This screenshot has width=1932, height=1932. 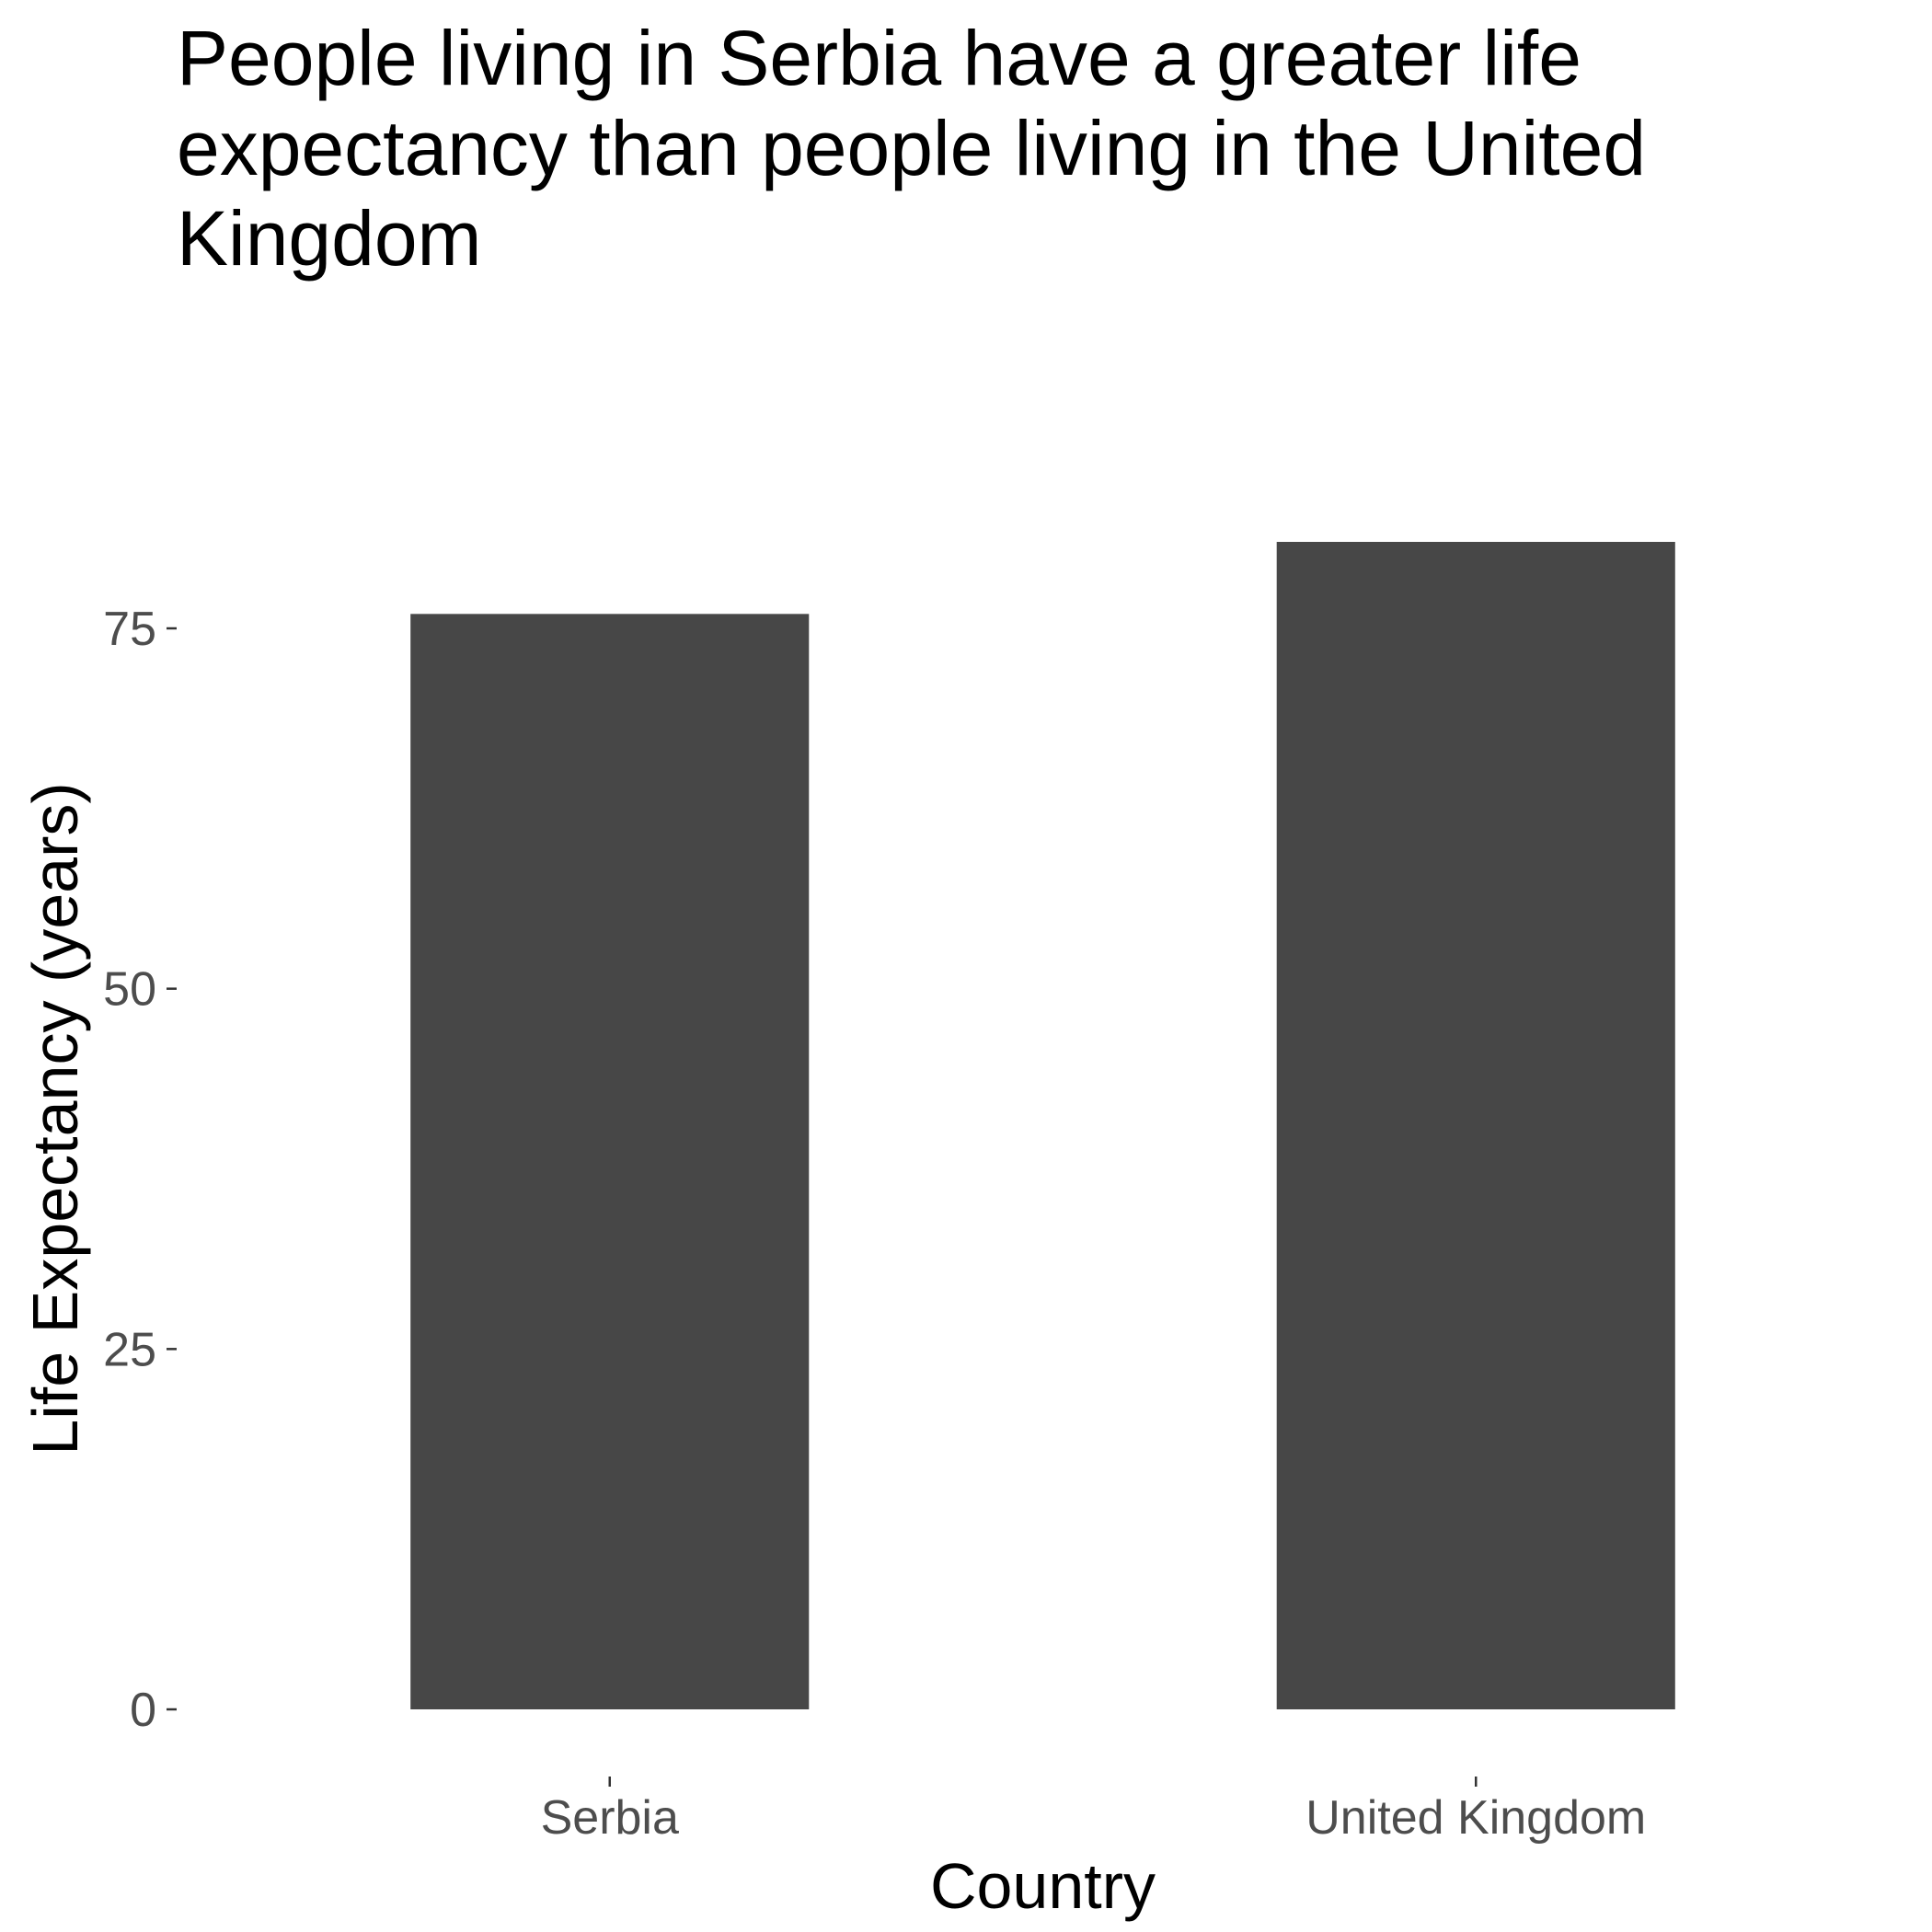 I want to click on bar-united-kingdom, so click(x=1475, y=1125).